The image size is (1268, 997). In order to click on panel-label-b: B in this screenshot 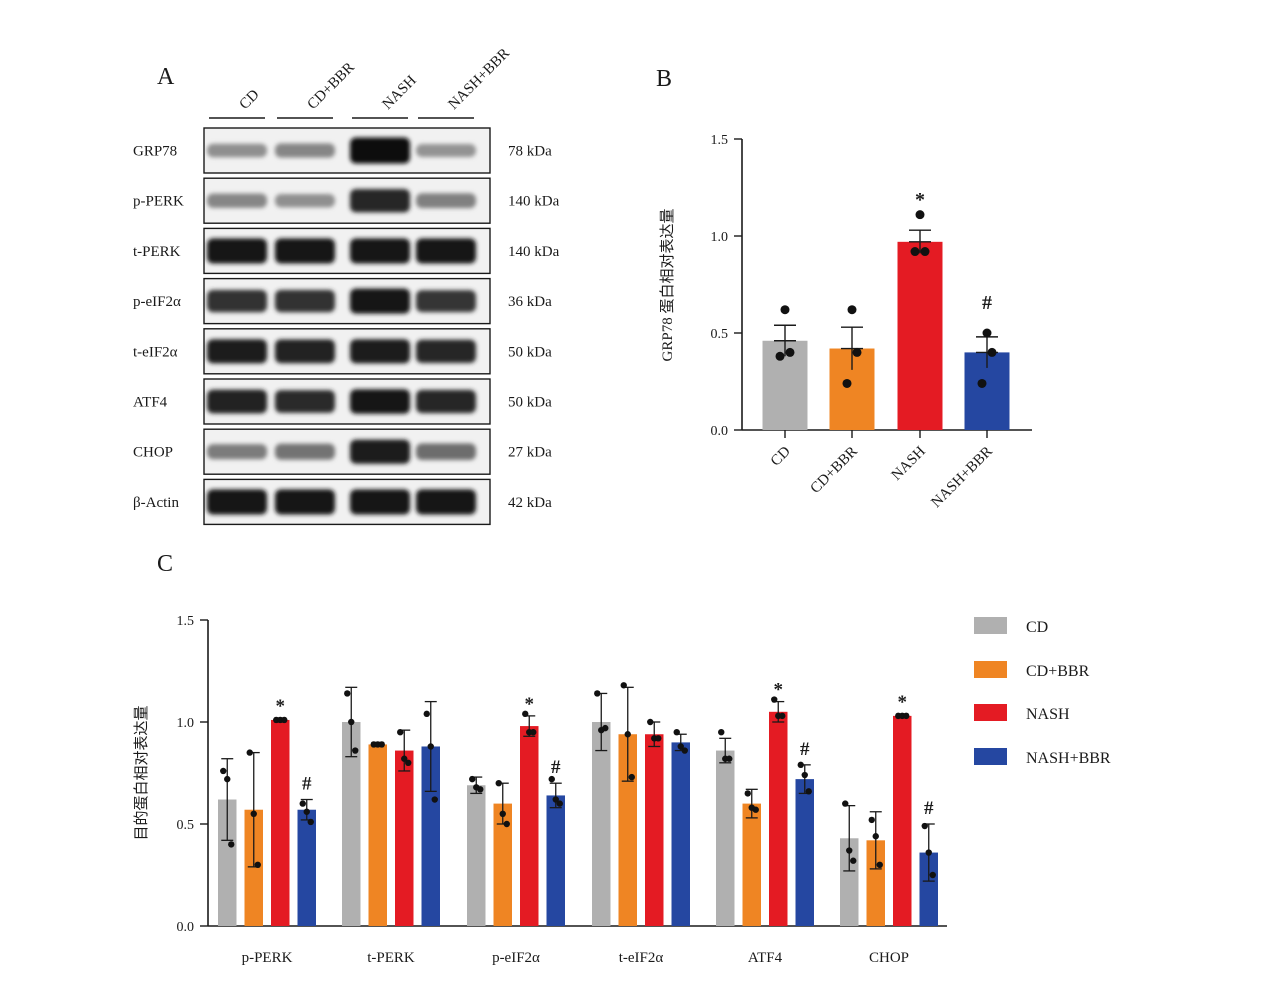, I will do `click(664, 79)`.